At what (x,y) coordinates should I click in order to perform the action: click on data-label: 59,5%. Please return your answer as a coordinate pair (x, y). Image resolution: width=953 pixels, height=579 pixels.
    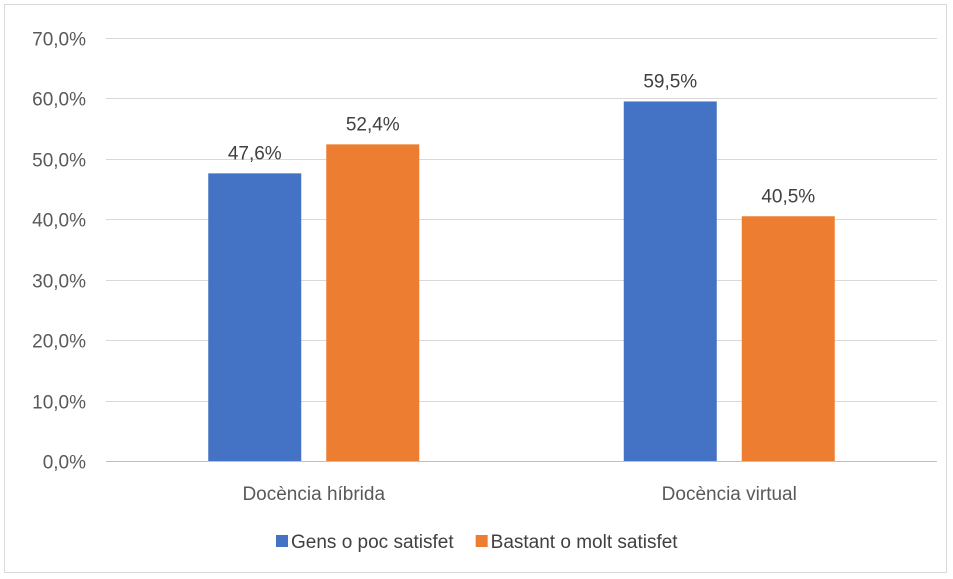
    Looking at the image, I should click on (670, 81).